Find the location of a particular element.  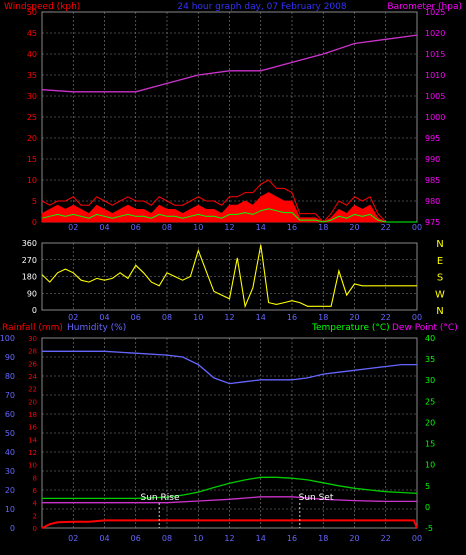

windspeed-tick: 35 is located at coordinates (32, 75).